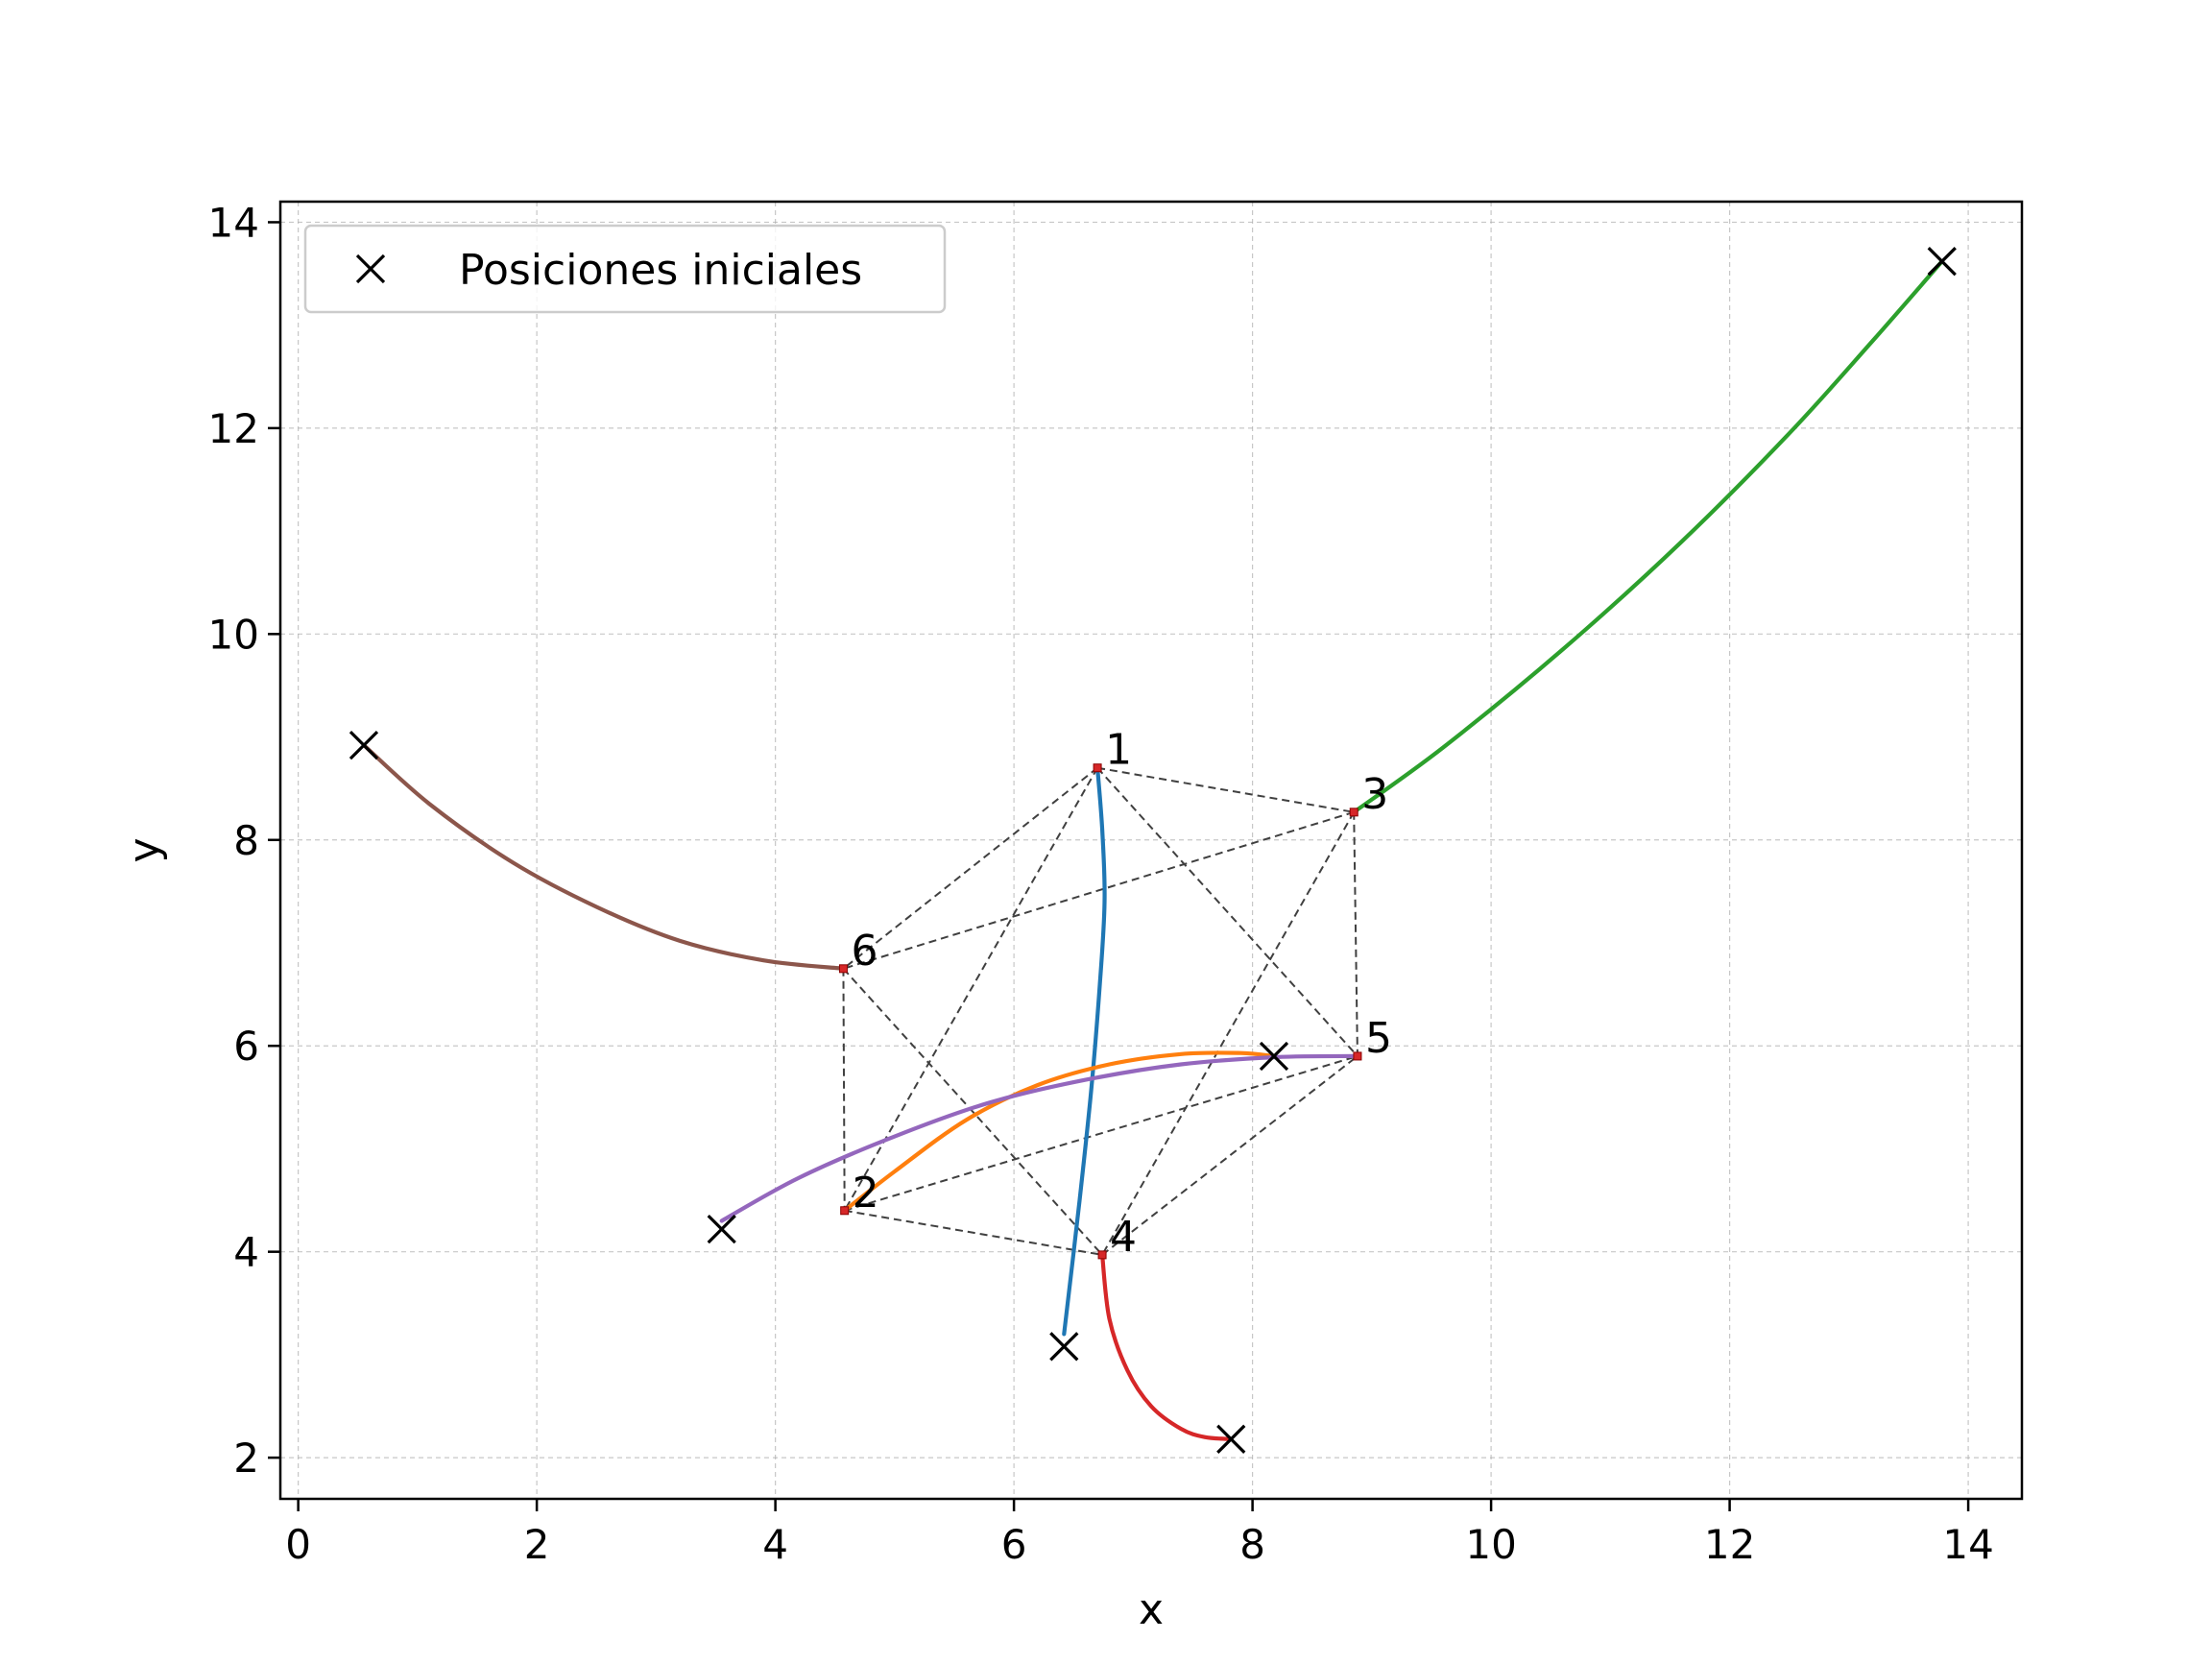 Image resolution: width=2212 pixels, height=1664 pixels. What do you see at coordinates (1123, 1237) in the screenshot?
I see `node-label-4: 4` at bounding box center [1123, 1237].